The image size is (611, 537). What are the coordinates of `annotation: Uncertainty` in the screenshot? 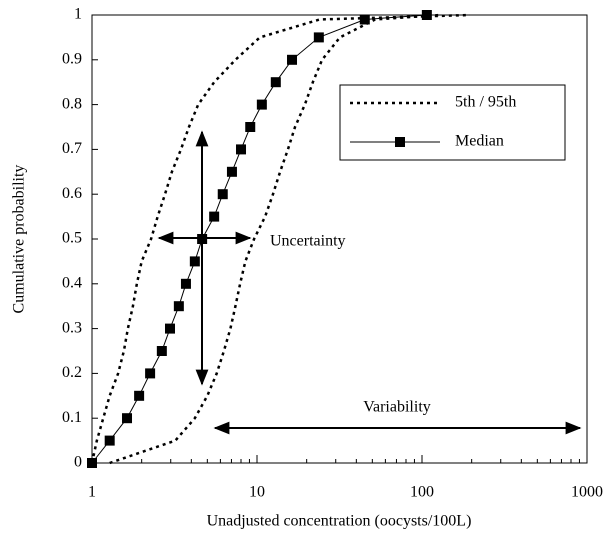 It's located at (308, 241).